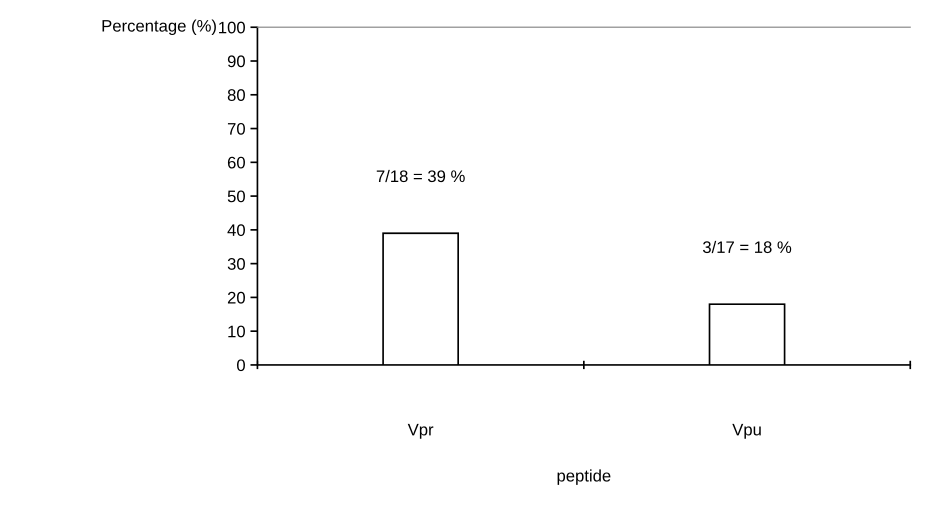  I want to click on x-tick-label: Vpr, so click(421, 431).